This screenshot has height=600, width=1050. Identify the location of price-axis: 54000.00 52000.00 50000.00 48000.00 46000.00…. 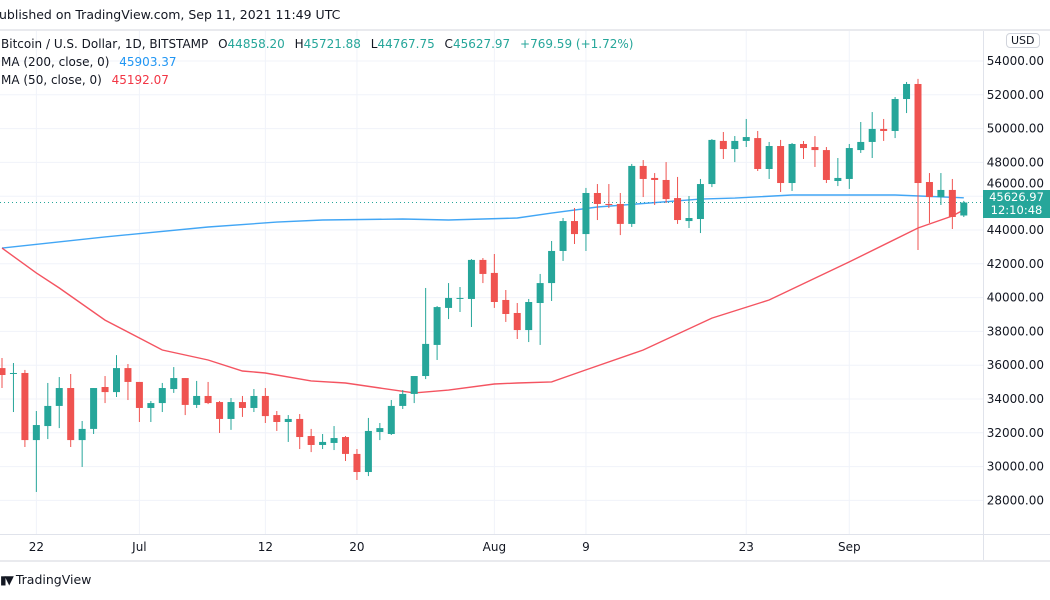
(1015, 280).